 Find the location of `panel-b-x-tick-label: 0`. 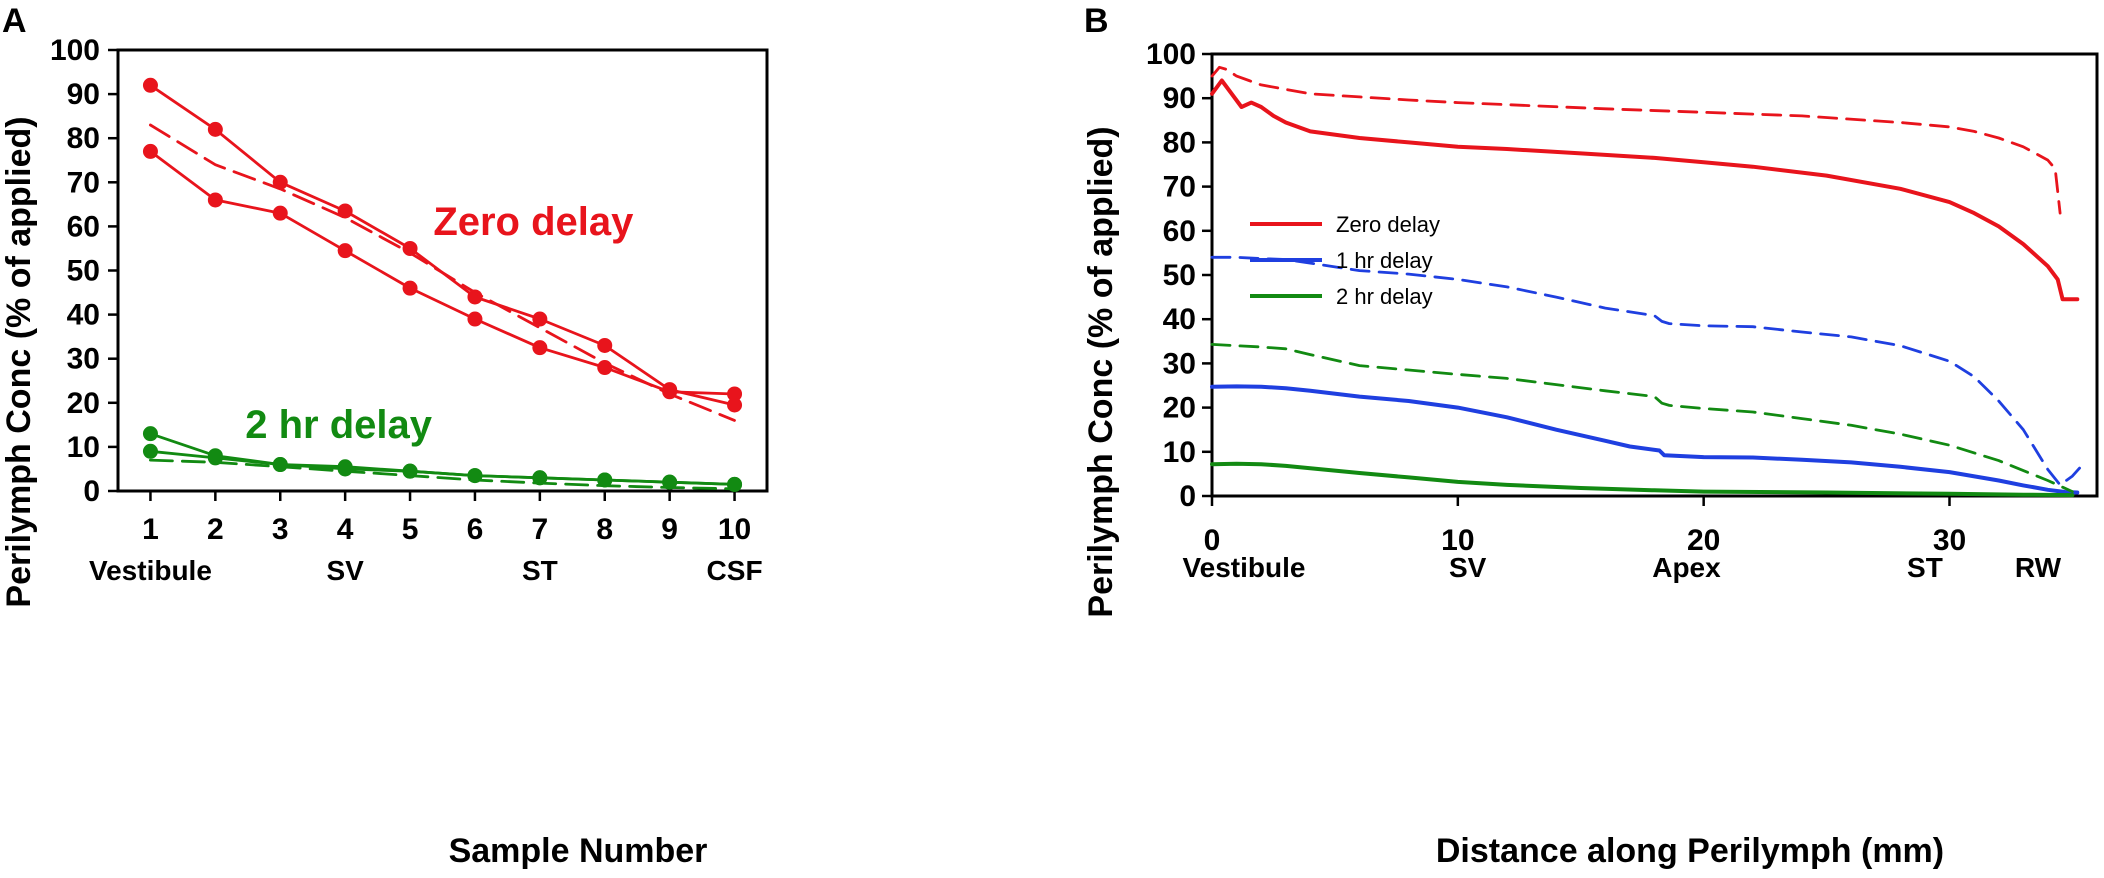

panel-b-x-tick-label: 0 is located at coordinates (1212, 540).